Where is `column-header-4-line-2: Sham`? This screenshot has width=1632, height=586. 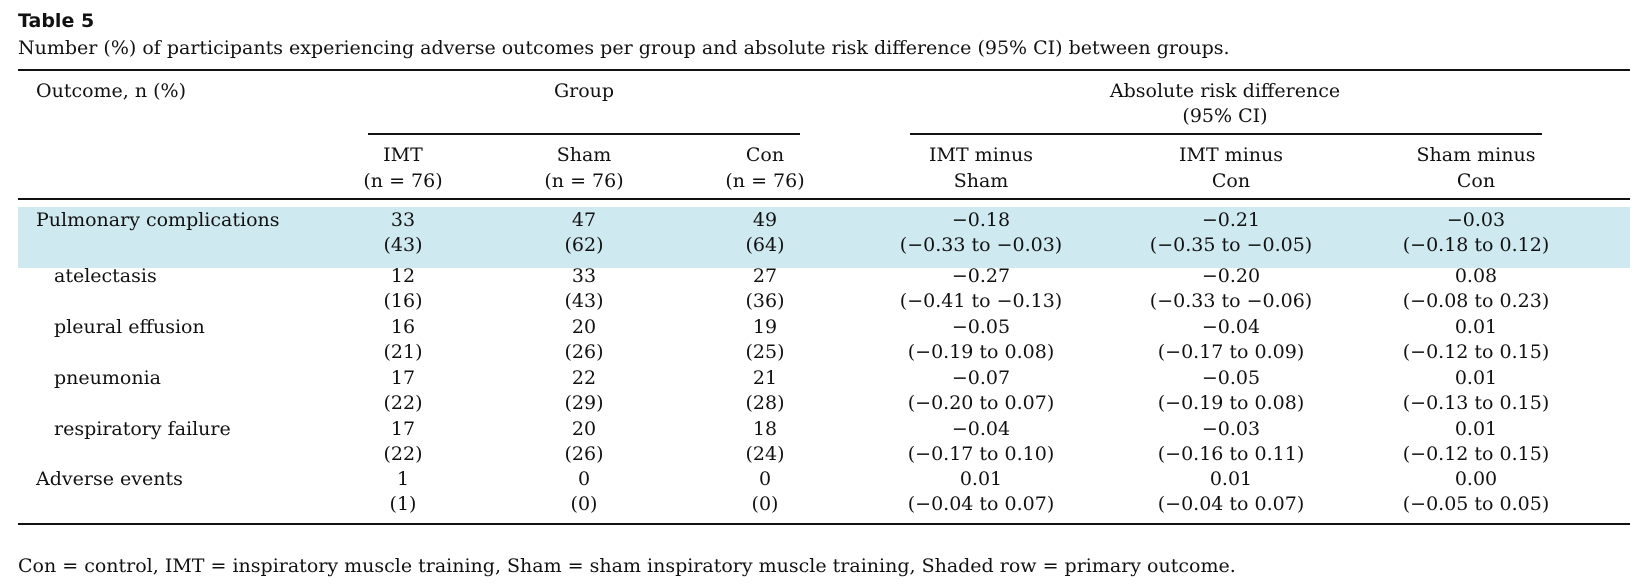 column-header-4-line-2: Sham is located at coordinates (981, 181).